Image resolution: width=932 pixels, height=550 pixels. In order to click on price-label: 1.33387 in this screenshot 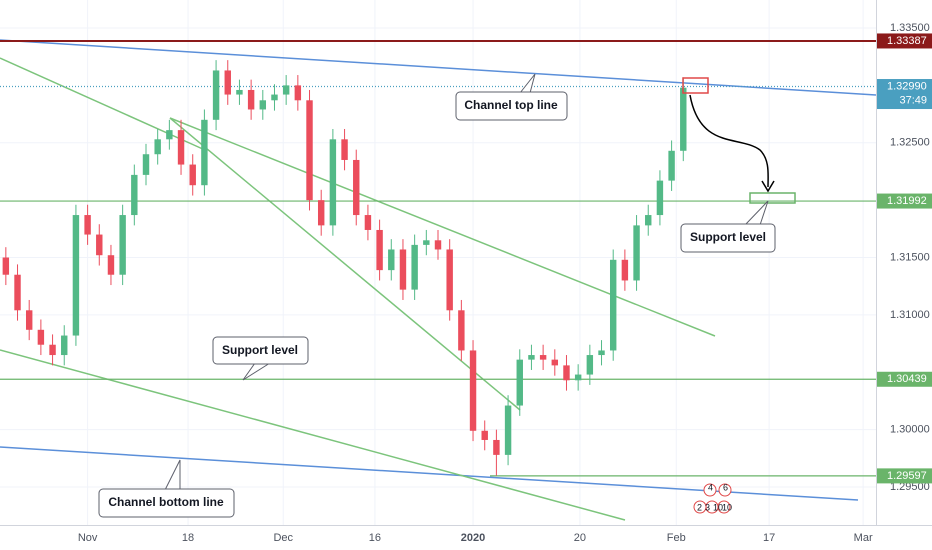, I will do `click(907, 41)`.